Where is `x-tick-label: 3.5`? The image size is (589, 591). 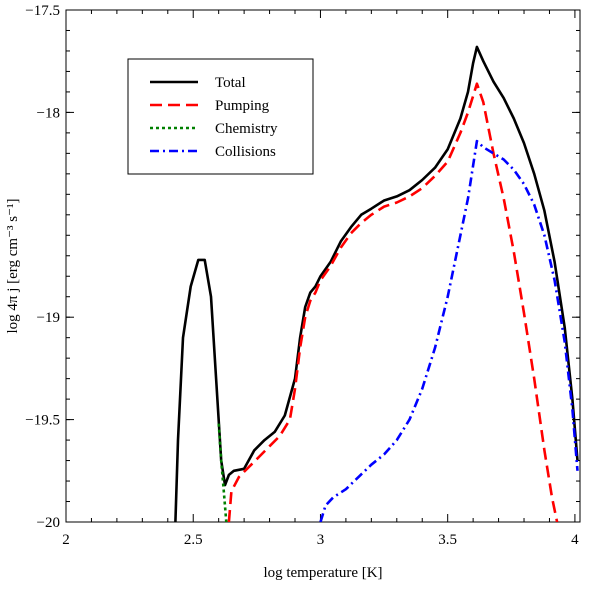
x-tick-label: 3.5 is located at coordinates (447, 540).